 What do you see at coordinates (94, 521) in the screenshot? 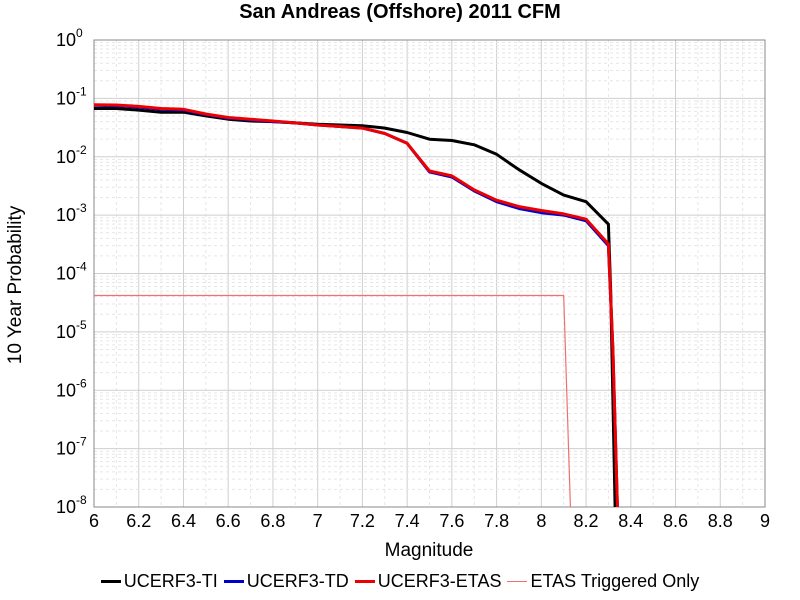
I see `x-tick-label: 6` at bounding box center [94, 521].